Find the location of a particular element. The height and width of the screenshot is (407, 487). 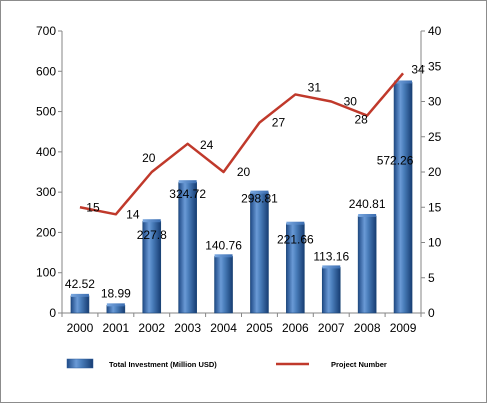

line-value-label: 15 is located at coordinates (93, 207).